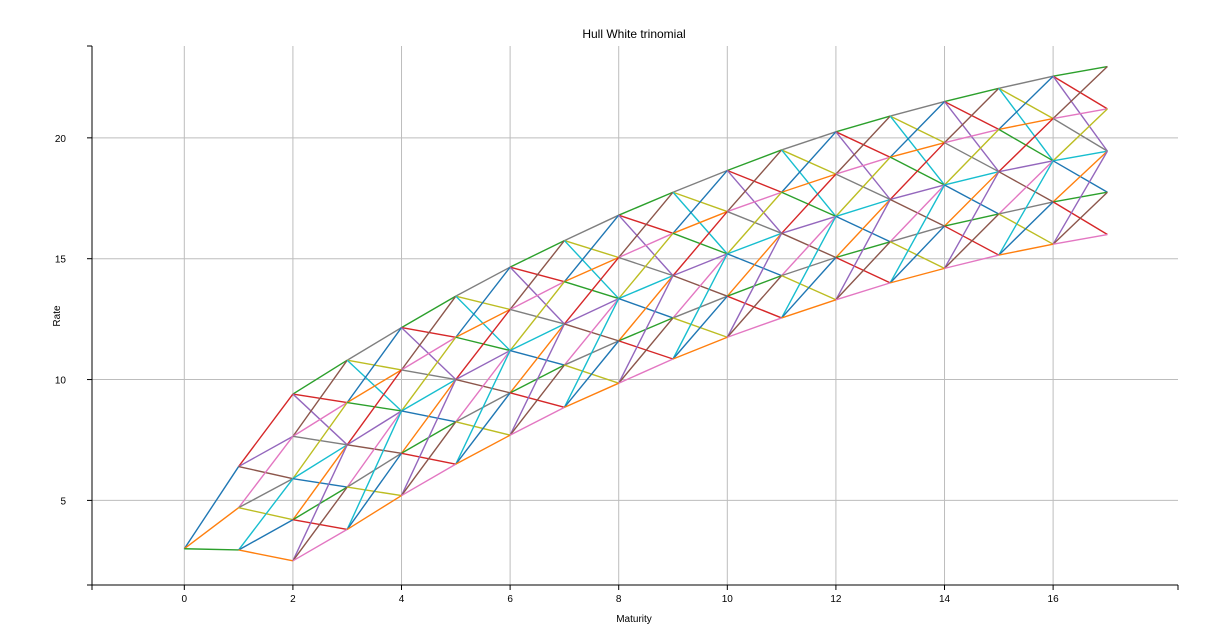 Image resolution: width=1228 pixels, height=631 pixels. Describe the element at coordinates (633, 34) in the screenshot. I see `chart-title: Hull White trinomial` at that location.